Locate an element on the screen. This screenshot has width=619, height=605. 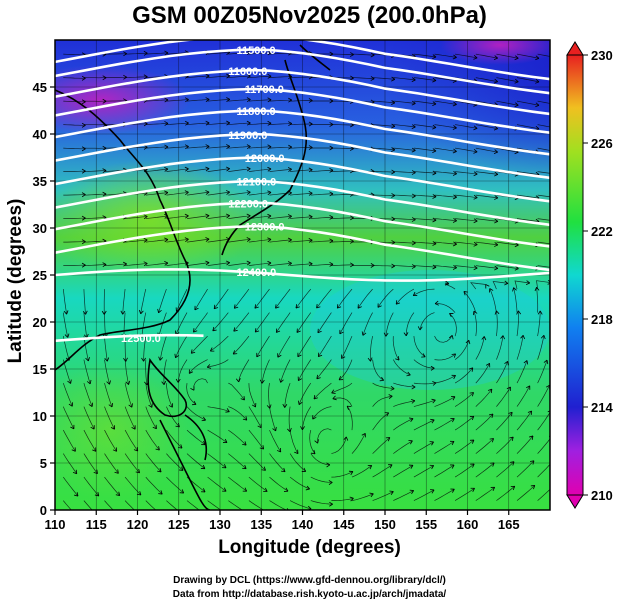
x-tick-label: 135 is located at coordinates (261, 524).